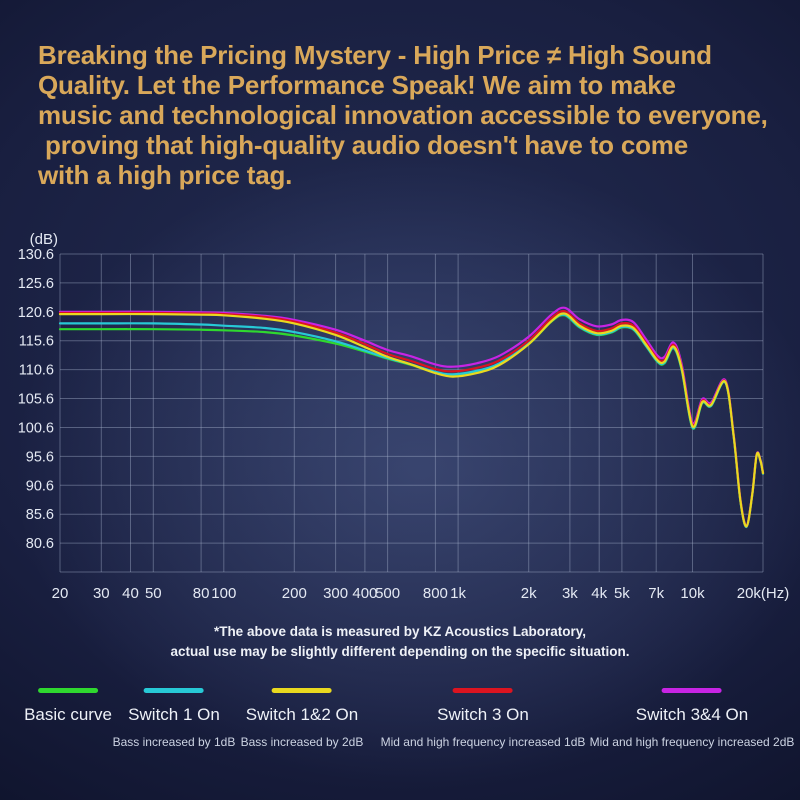 Image resolution: width=800 pixels, height=800 pixels. Describe the element at coordinates (387, 593) in the screenshot. I see `x-tick-label: 500` at that location.